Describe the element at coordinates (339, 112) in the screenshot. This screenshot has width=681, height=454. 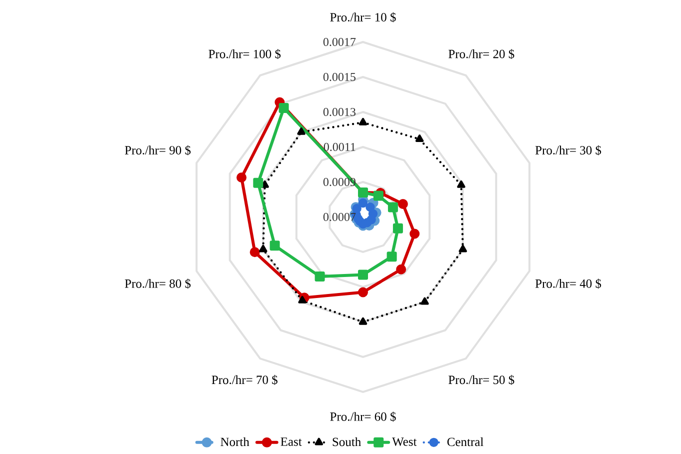
I see `y-tick-label: 0.0013` at that location.